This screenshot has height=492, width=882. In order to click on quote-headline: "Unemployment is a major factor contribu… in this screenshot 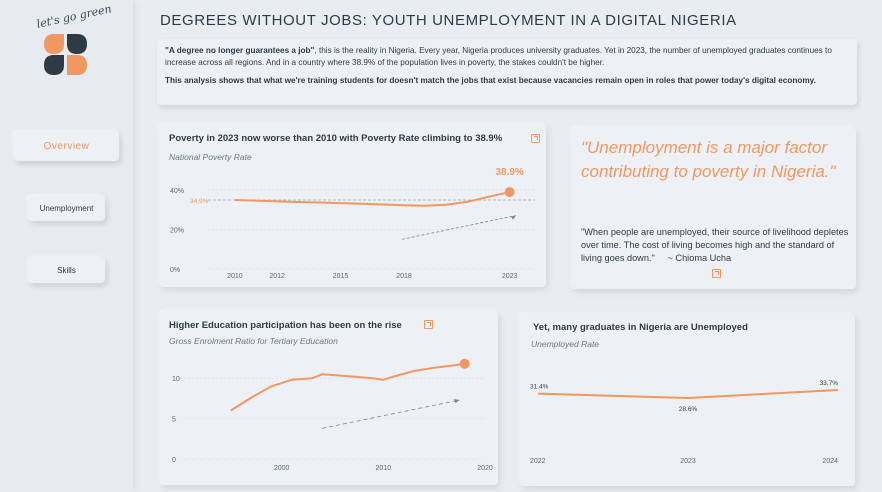, I will do `click(708, 159)`.